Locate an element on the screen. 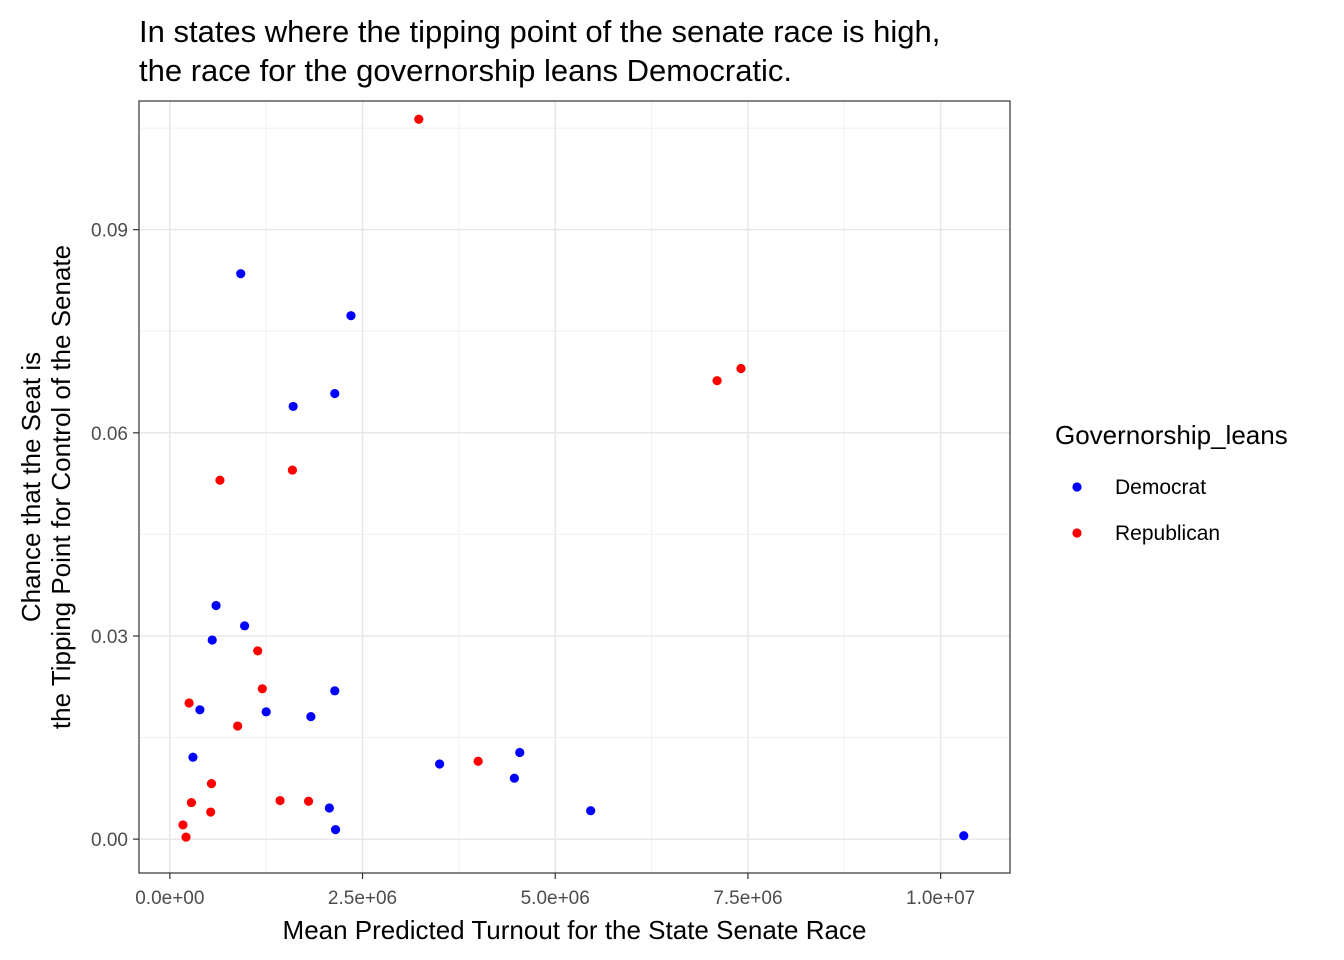 The image size is (1344, 960). y-tick-label: 0.06 is located at coordinates (109, 434).